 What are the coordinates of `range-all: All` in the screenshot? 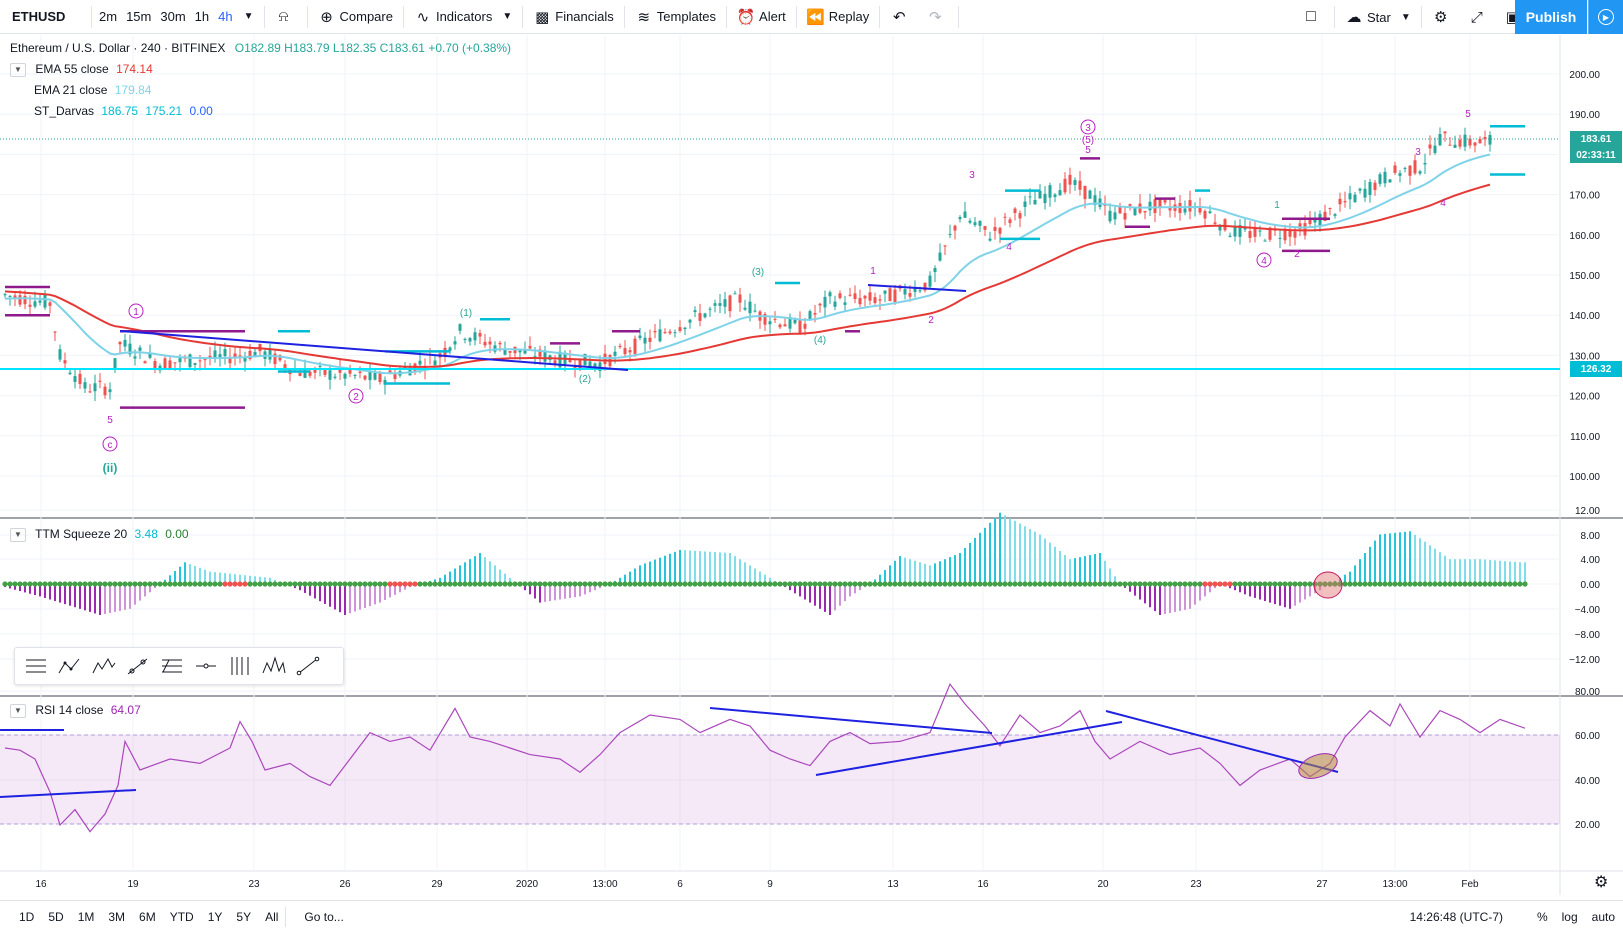 It's located at (272, 916).